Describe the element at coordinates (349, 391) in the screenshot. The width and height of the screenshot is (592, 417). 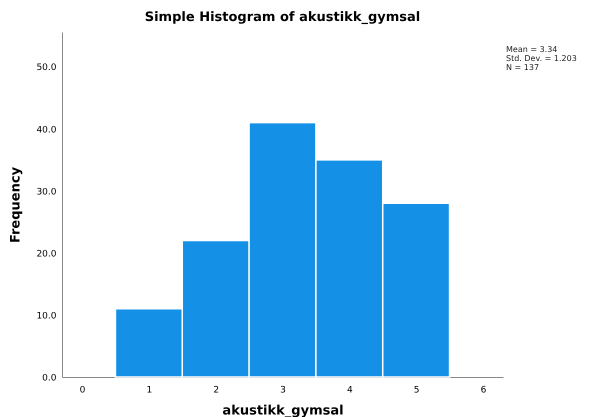
I see `x-tick-label: 4` at that location.